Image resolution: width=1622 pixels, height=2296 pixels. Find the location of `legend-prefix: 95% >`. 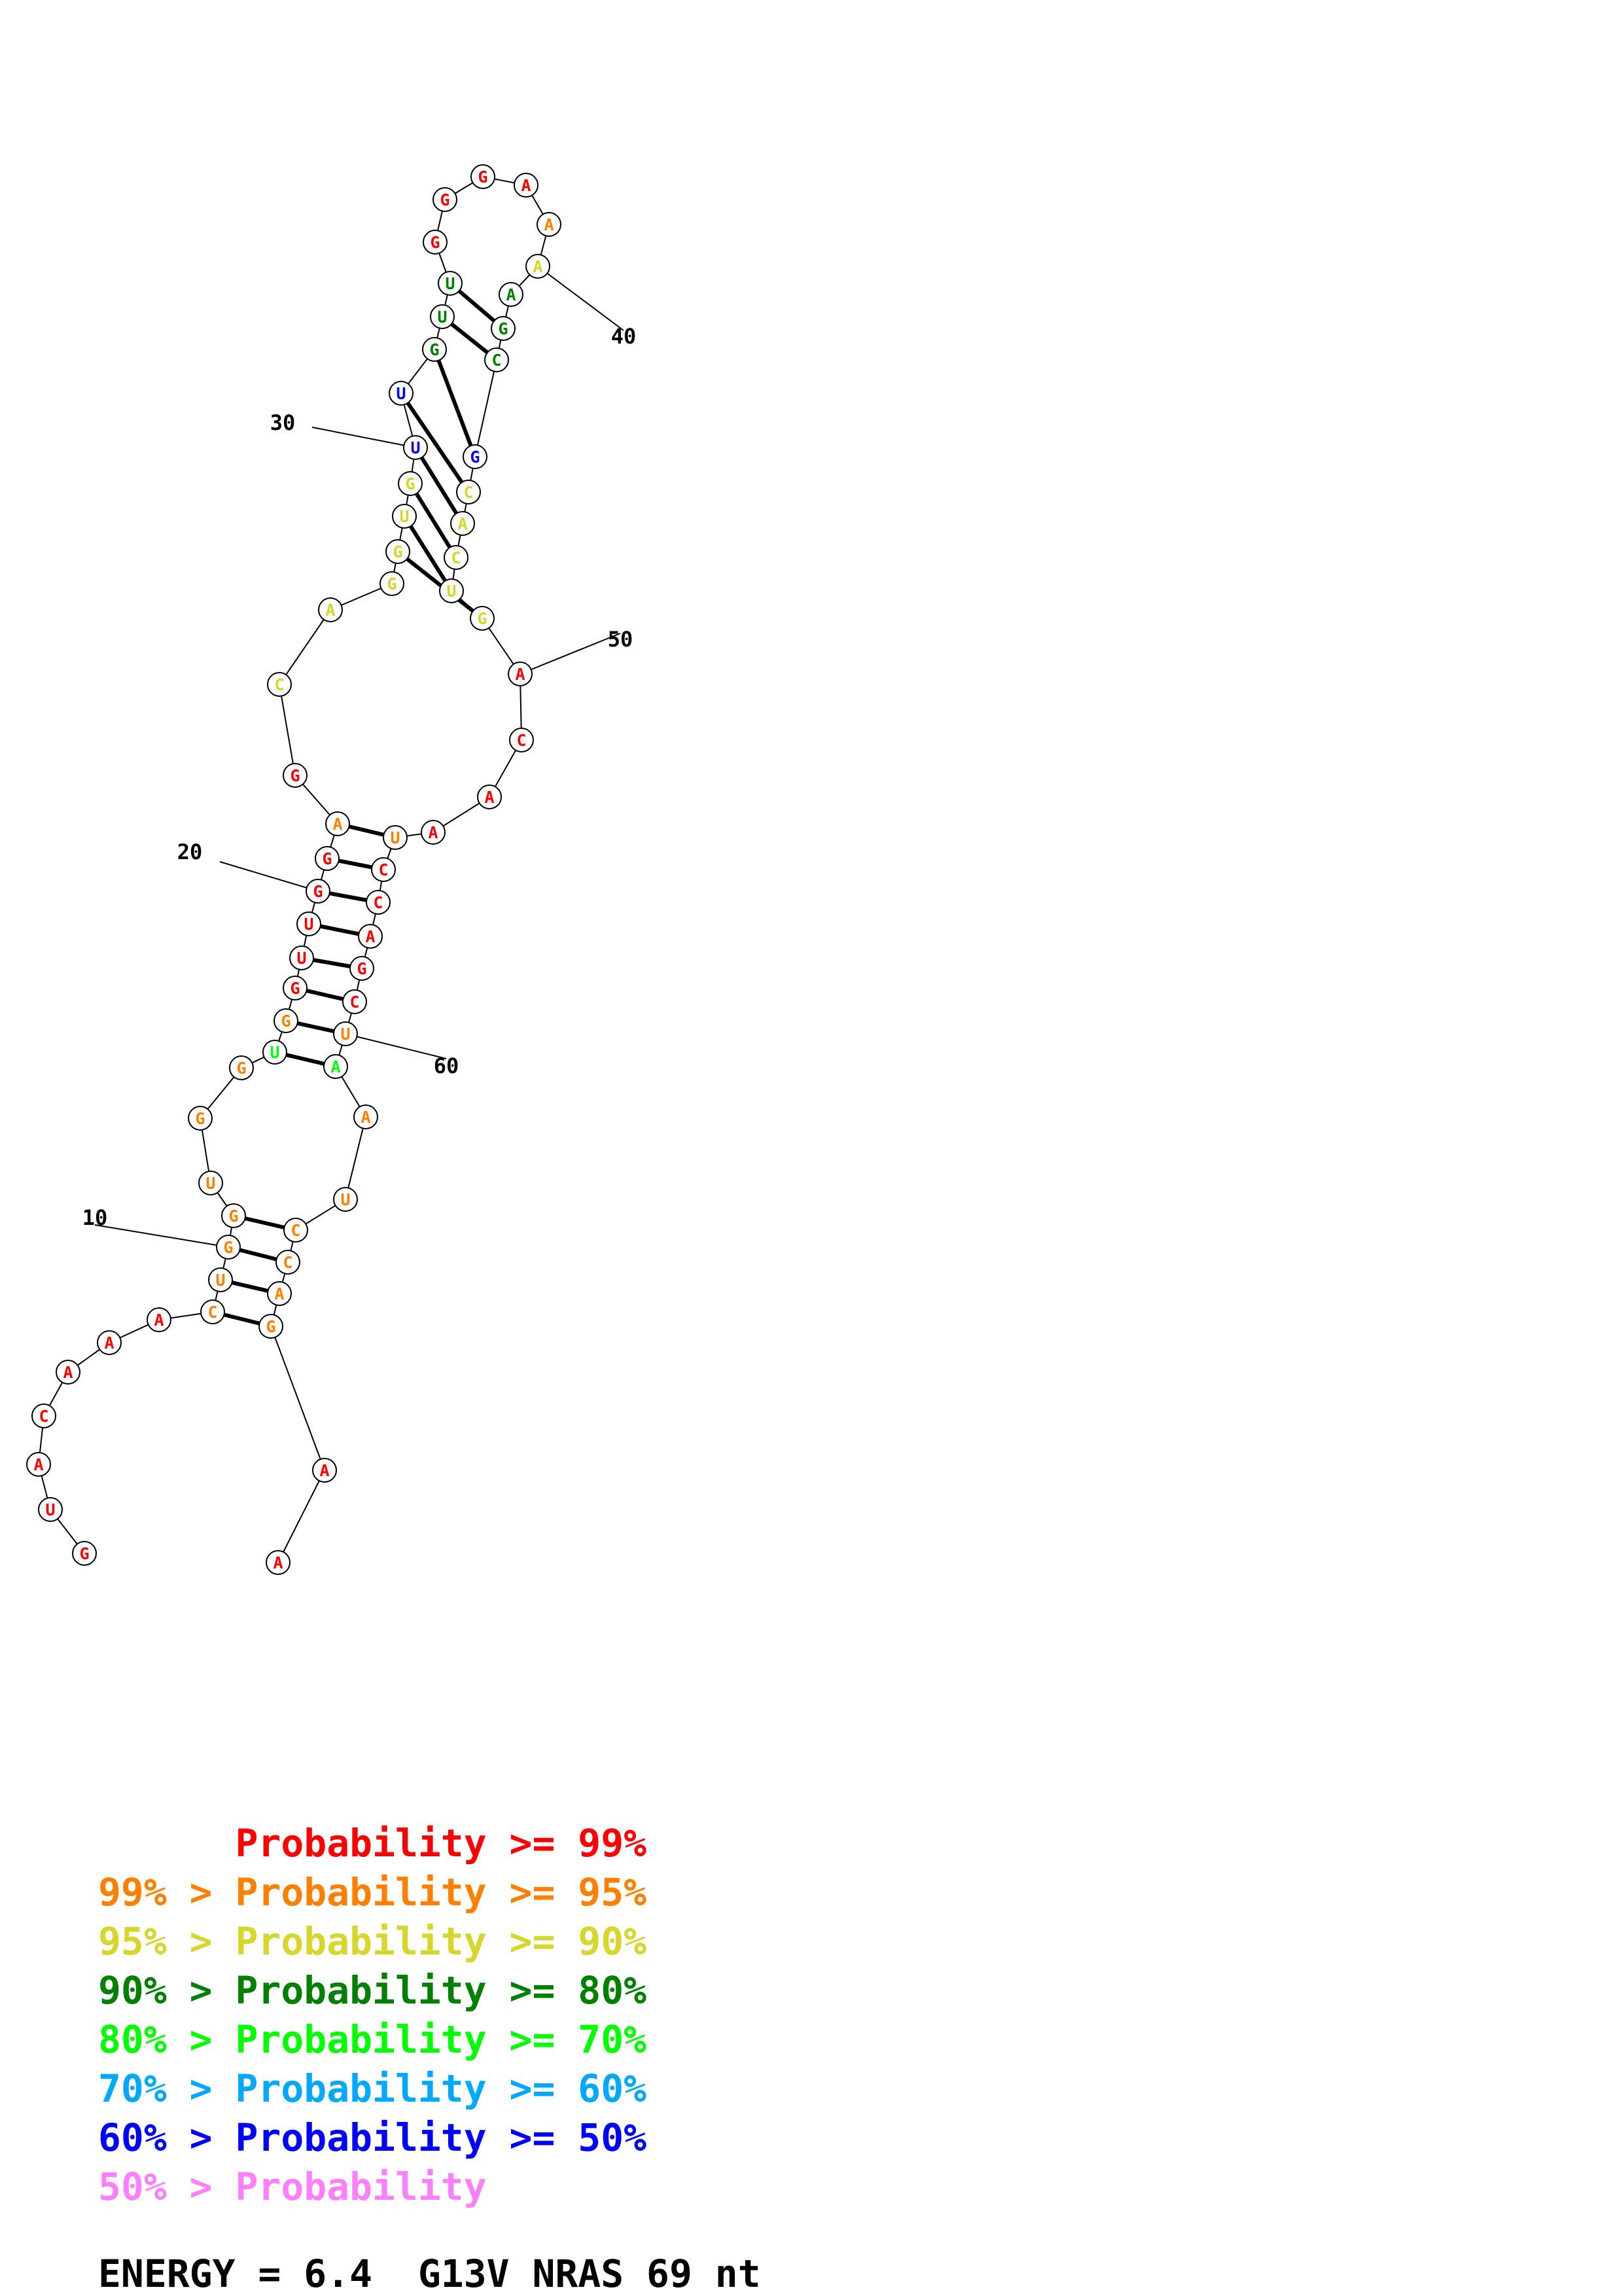

legend-prefix: 95% > is located at coordinates (167, 1941).